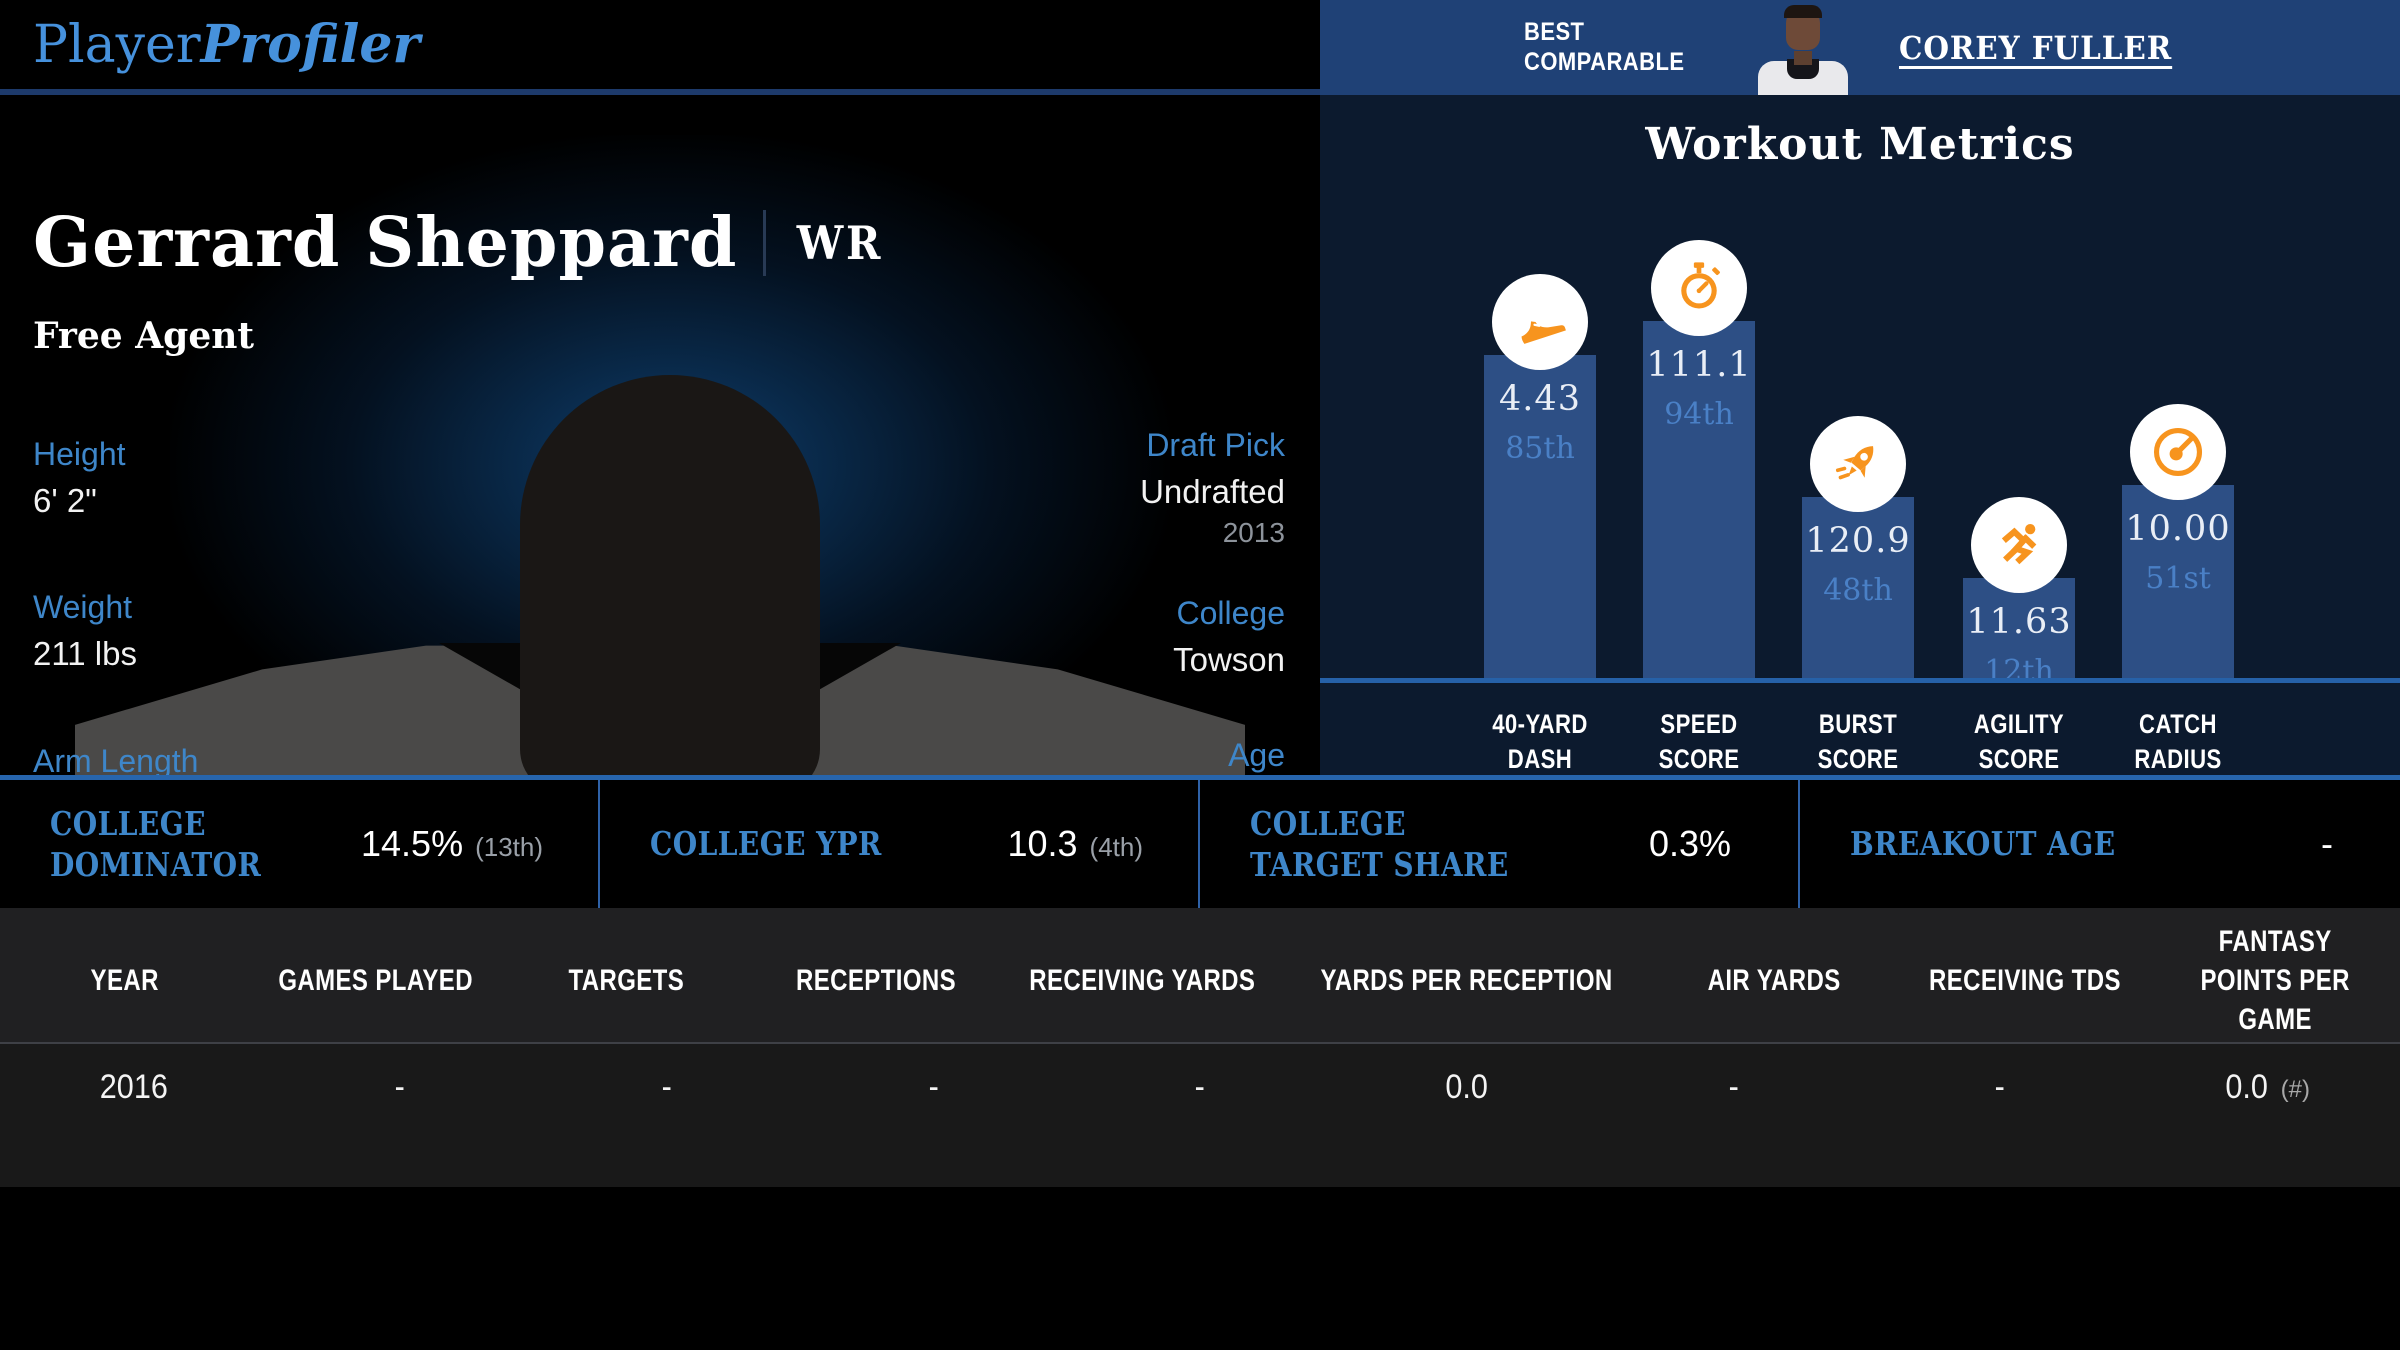 This screenshot has height=1350, width=2400. What do you see at coordinates (1540, 742) in the screenshot?
I see `axis-label-40-yard-dash: 40-YARD DASH` at bounding box center [1540, 742].